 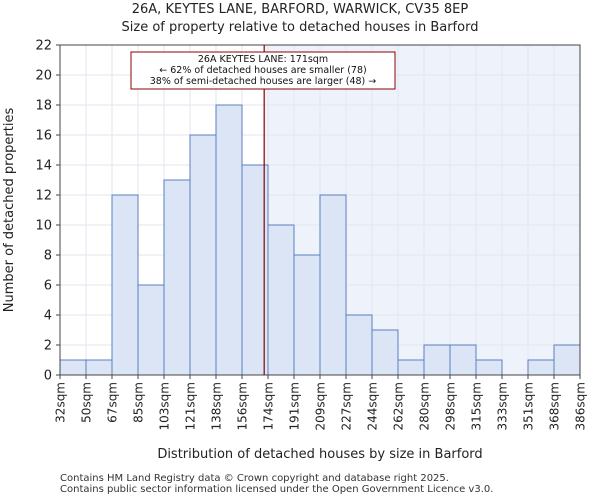 I want to click on x-tick-label: 209sqm, so click(x=321, y=406).